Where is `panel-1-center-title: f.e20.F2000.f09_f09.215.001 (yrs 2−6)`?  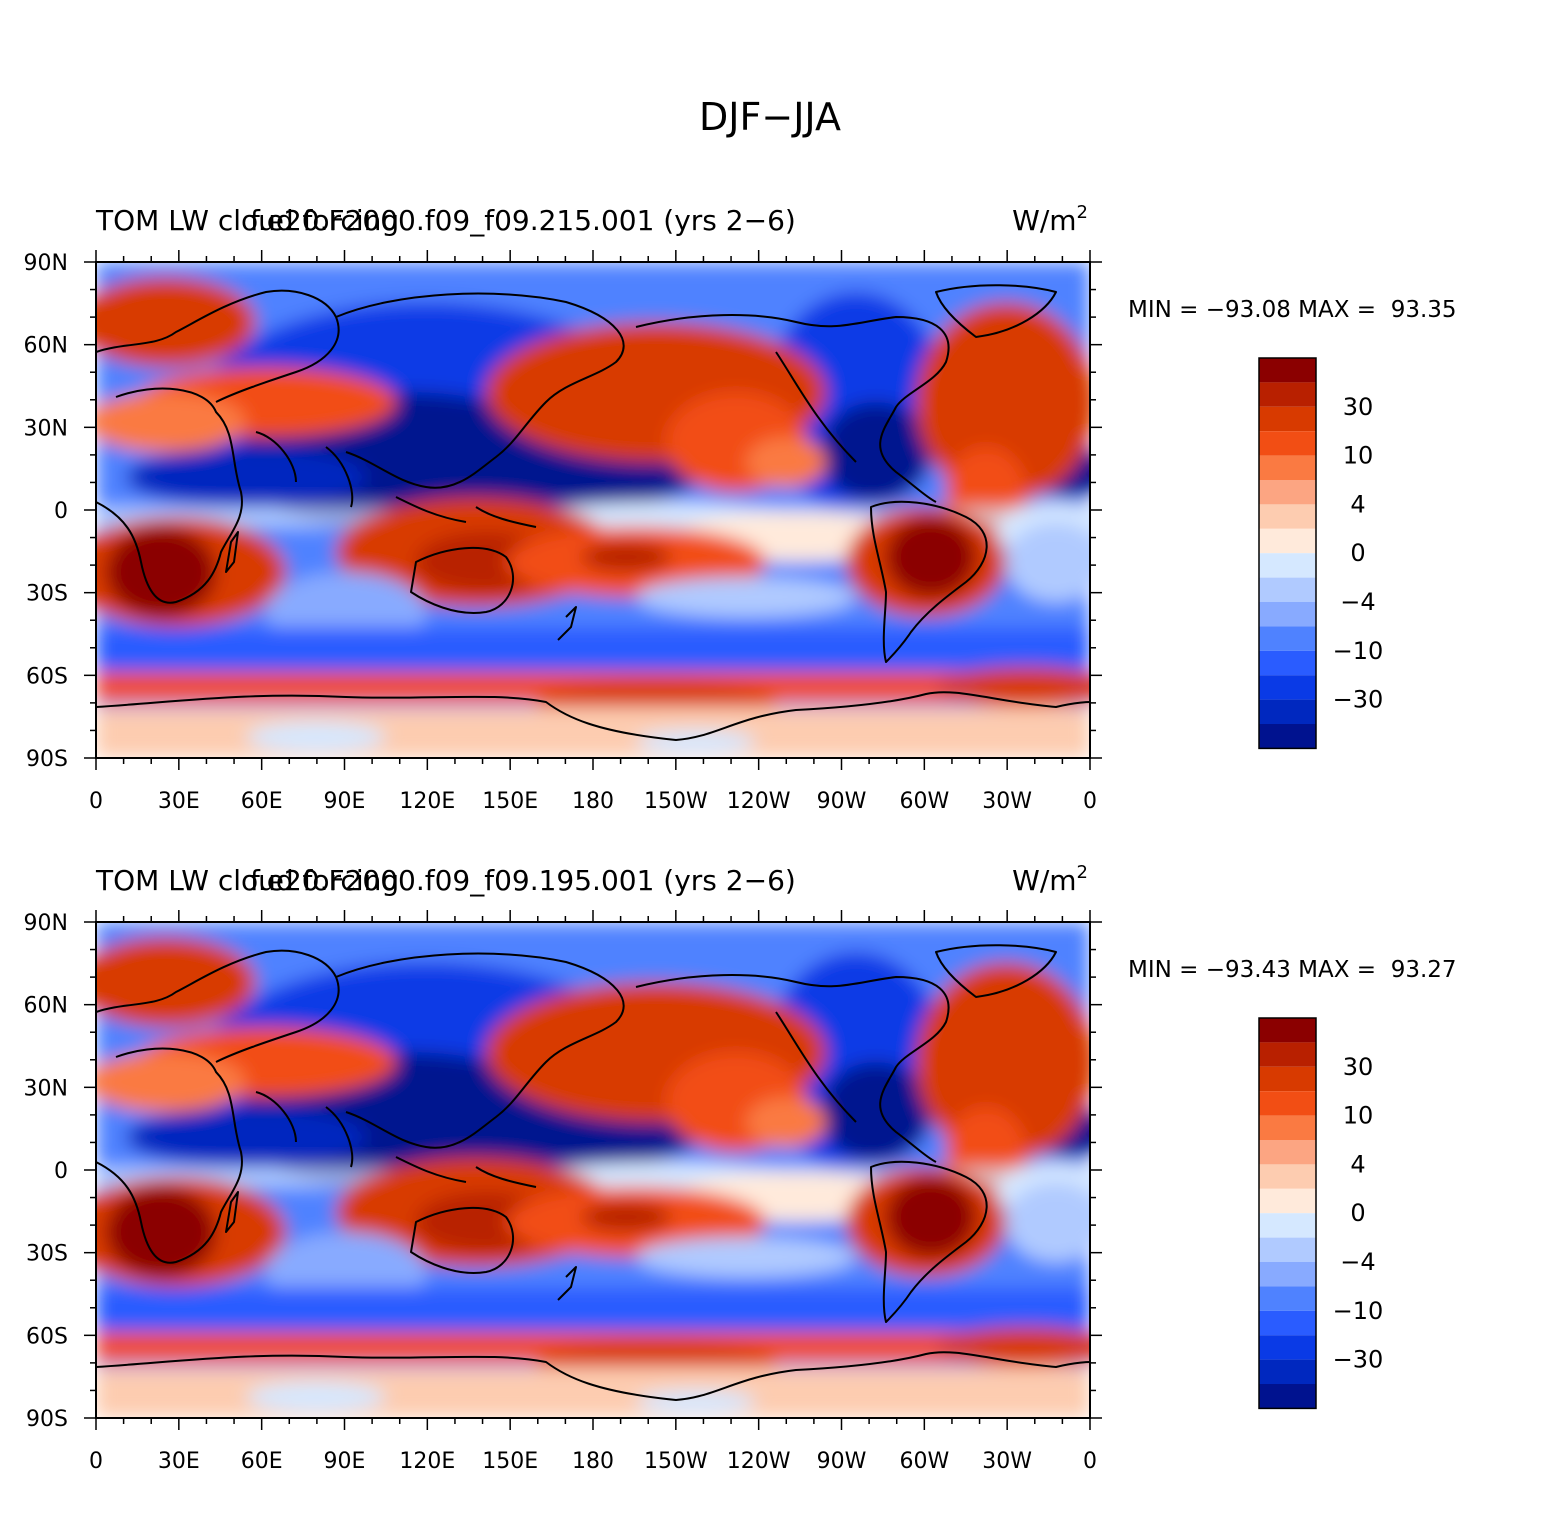
panel-1-center-title: f.e20.F2000.f09_f09.215.001 (yrs 2−6) is located at coordinates (523, 220).